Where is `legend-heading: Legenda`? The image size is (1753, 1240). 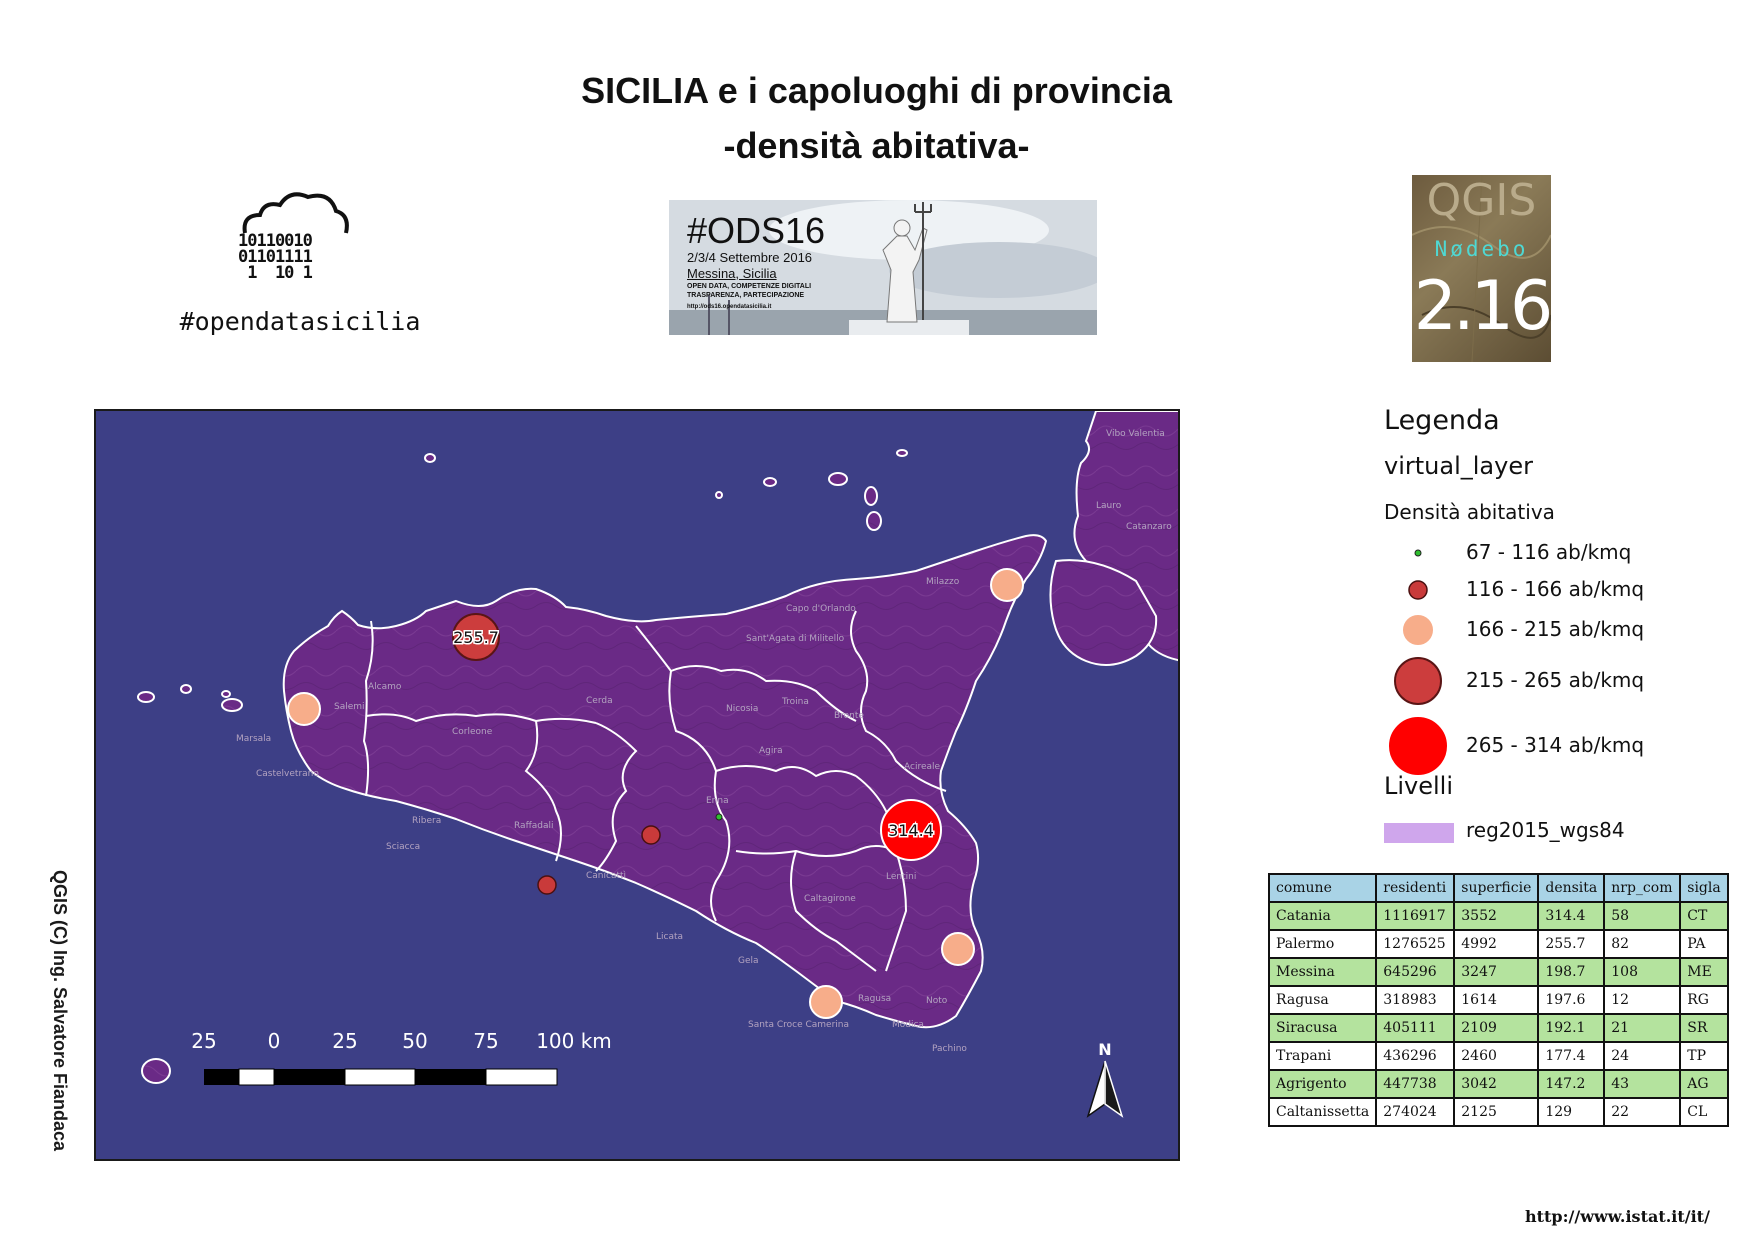 legend-heading: Legenda is located at coordinates (1442, 420).